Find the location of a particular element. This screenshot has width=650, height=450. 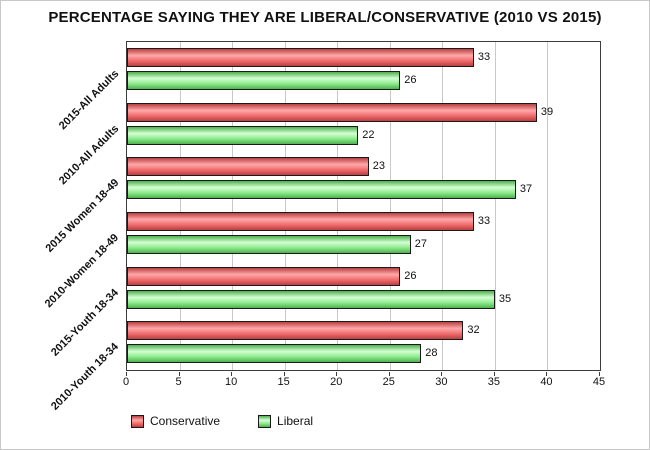

x-axis-tick-label: 30 is located at coordinates (441, 382).